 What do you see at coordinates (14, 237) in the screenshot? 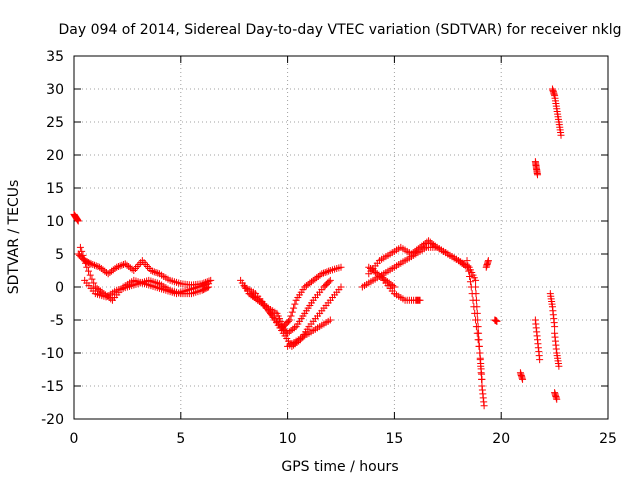
I see `y-axis-label: SDTVAR / TECUs` at bounding box center [14, 237].